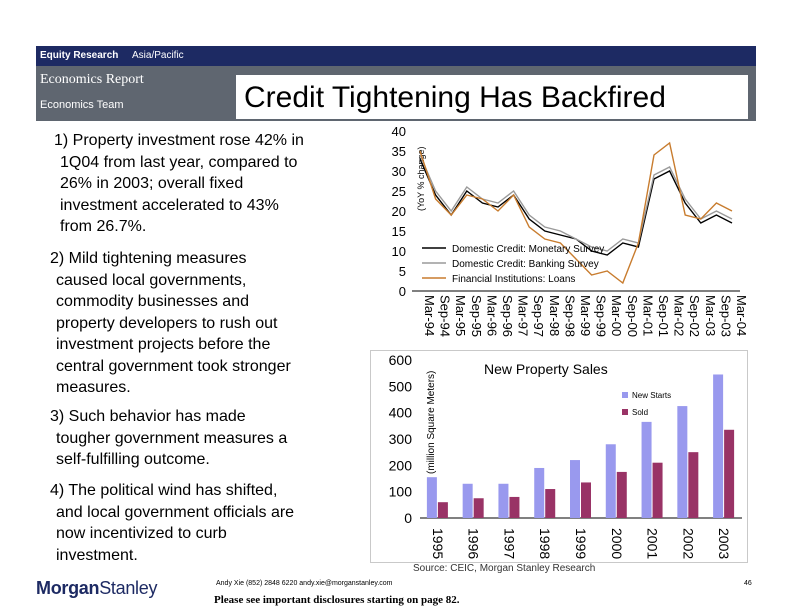 This screenshot has width=792, height=612. I want to click on x-tick-label: 1997, so click(509, 543).